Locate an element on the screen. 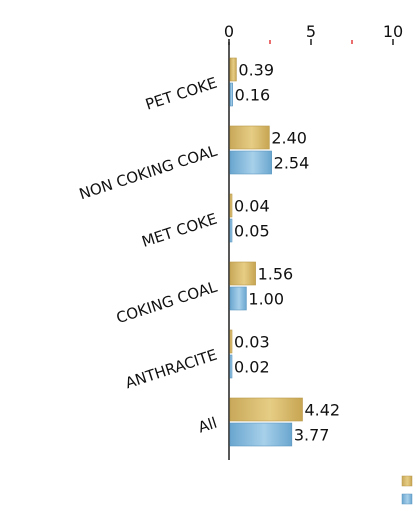  category-label: COKING COAL is located at coordinates (167, 302).